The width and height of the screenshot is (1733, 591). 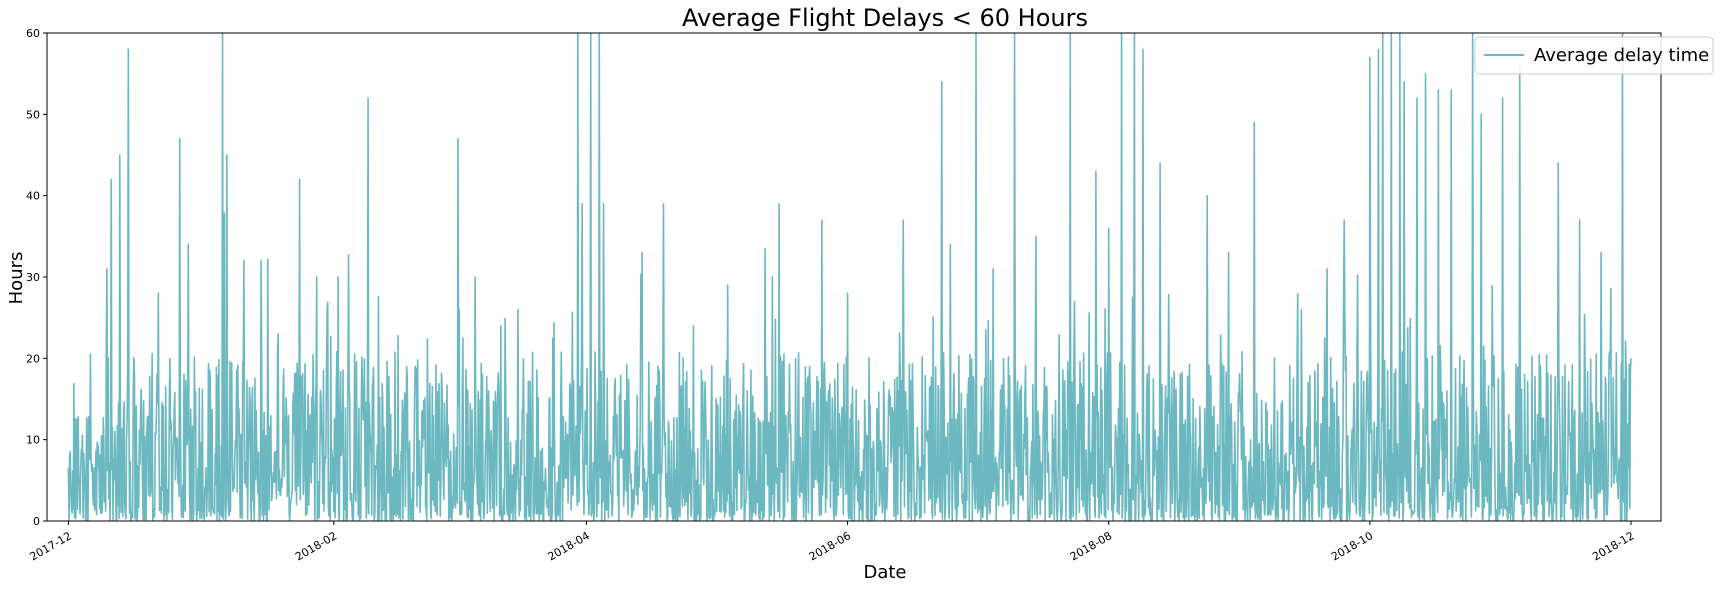 I want to click on y-tick-label: 30, so click(x=33, y=277).